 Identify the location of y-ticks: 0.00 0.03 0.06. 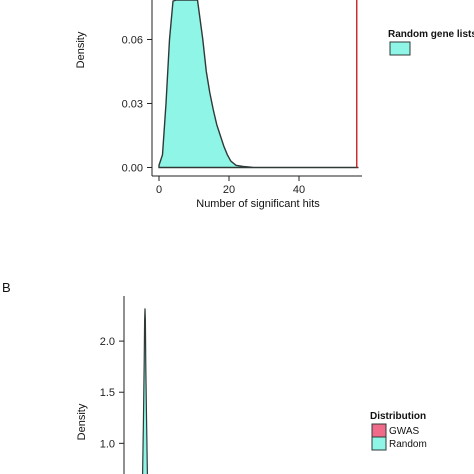
(137, 104).